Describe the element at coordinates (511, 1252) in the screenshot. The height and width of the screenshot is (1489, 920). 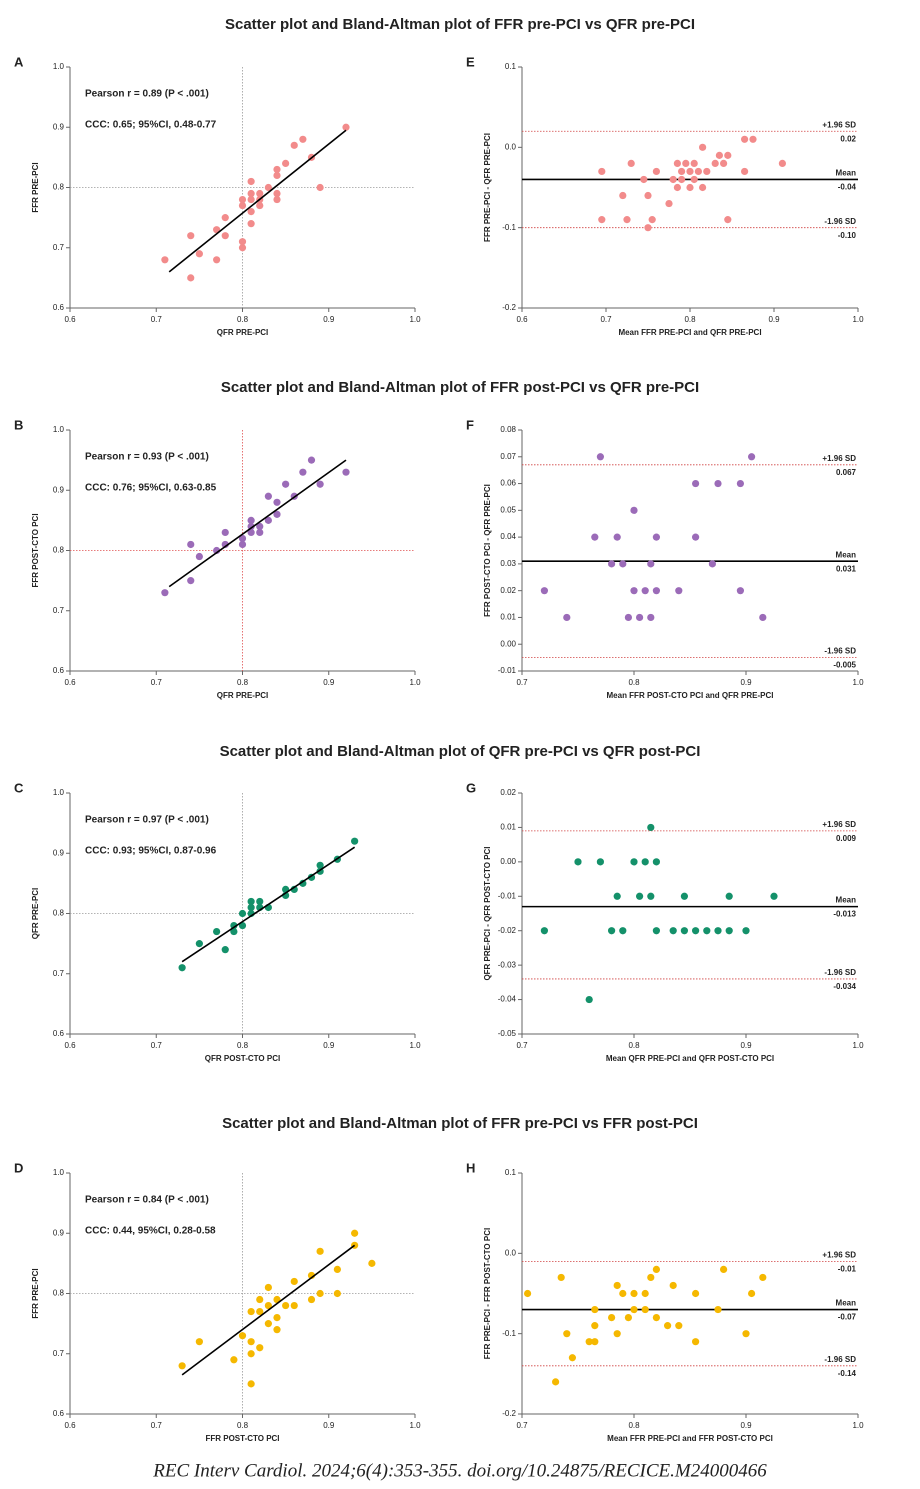
I see `y-tick-label: 0.0` at that location.